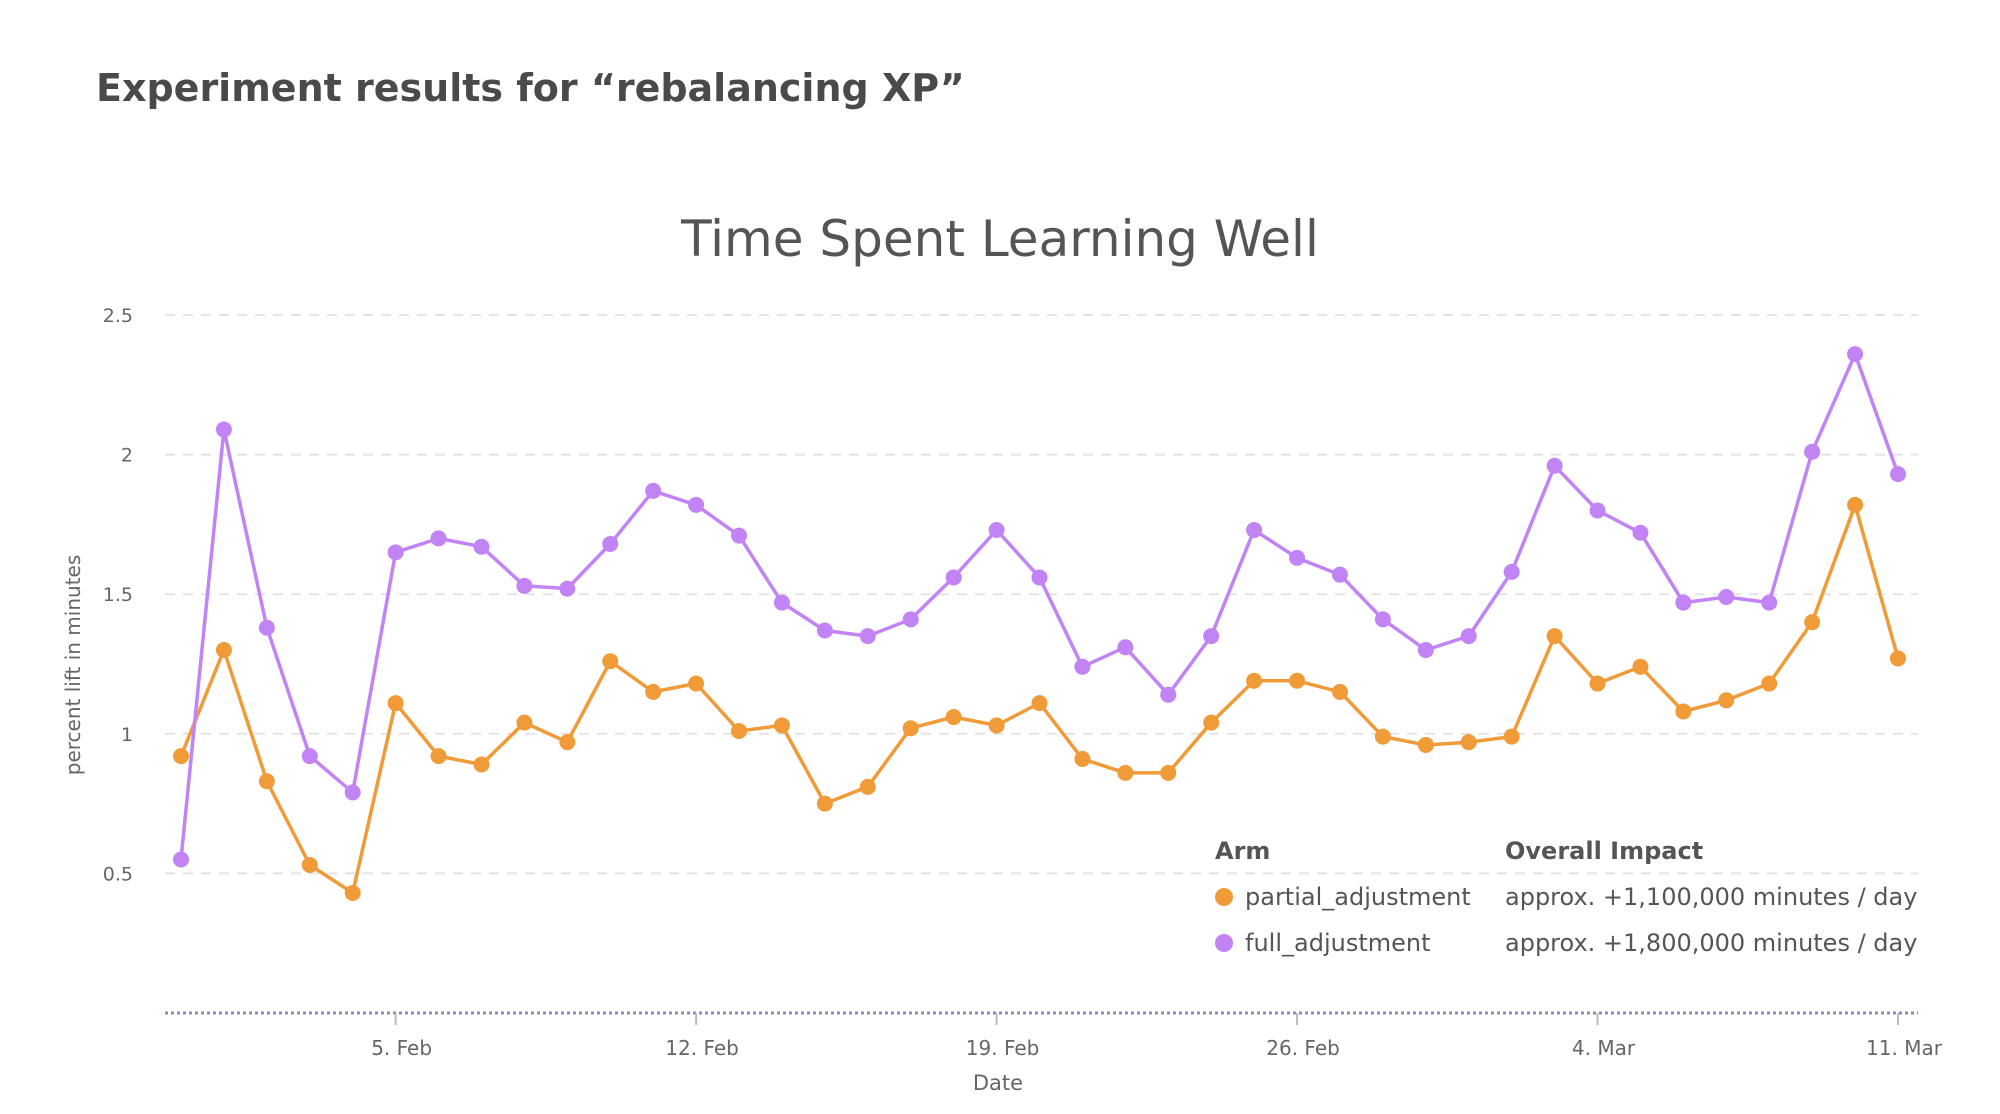 This screenshot has width=2000, height=1114. What do you see at coordinates (73, 665) in the screenshot?
I see `y-axis-label: percent lift in minutes` at bounding box center [73, 665].